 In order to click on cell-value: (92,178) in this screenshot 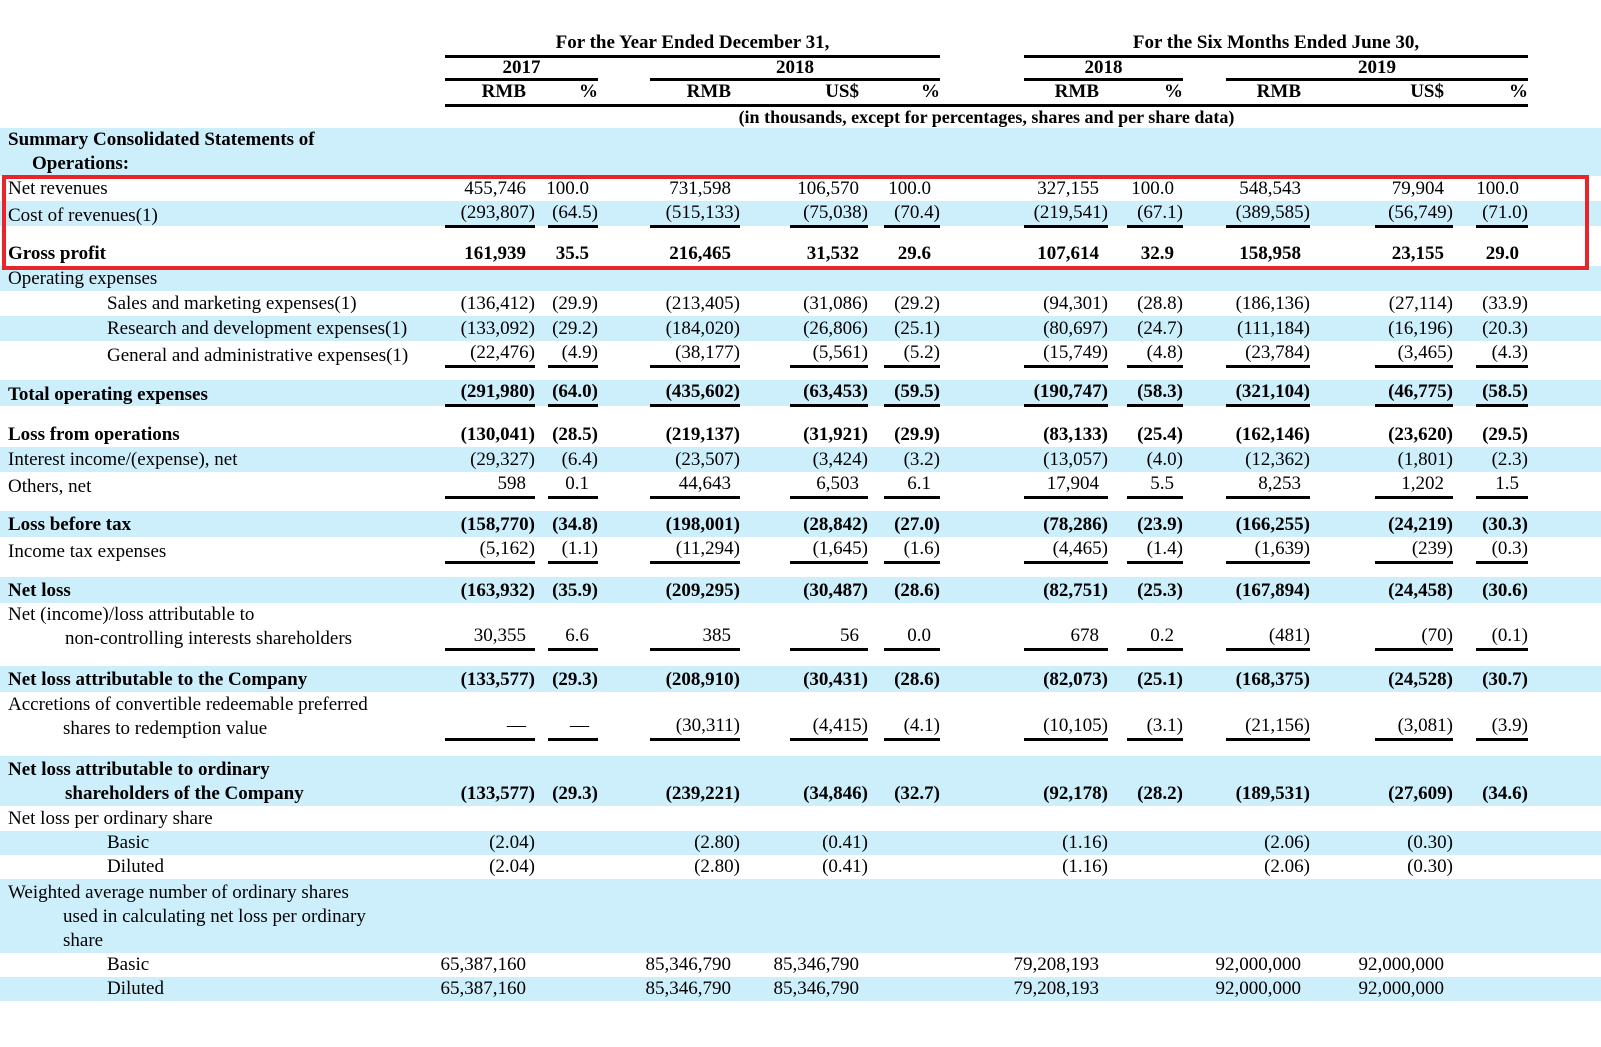, I will do `click(1075, 793)`.